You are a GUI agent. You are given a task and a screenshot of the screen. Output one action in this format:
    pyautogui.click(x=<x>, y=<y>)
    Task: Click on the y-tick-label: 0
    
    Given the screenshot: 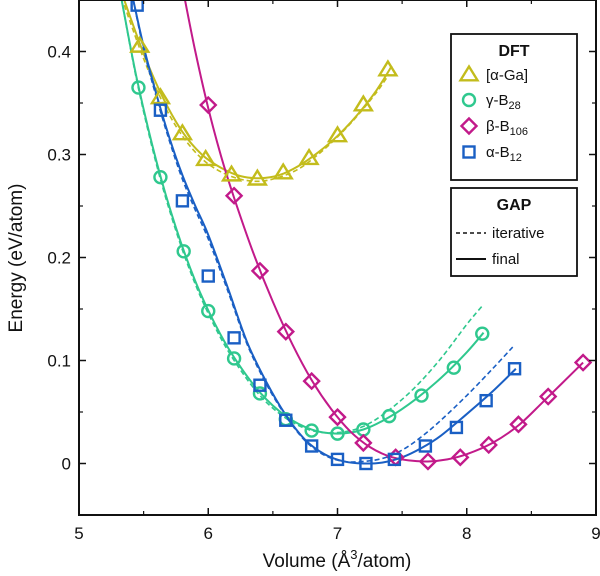 What is the action you would take?
    pyautogui.click(x=66, y=464)
    